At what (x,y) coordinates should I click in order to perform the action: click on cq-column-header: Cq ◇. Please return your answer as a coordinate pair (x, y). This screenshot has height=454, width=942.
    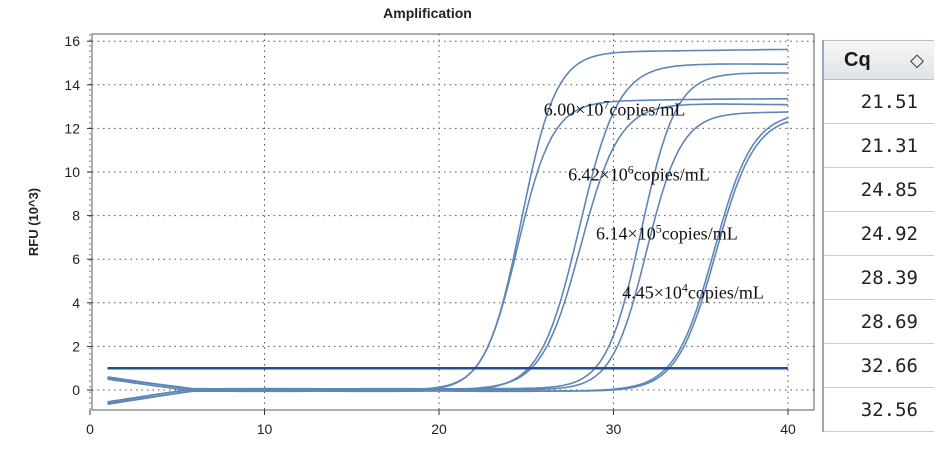
    Looking at the image, I should click on (879, 60).